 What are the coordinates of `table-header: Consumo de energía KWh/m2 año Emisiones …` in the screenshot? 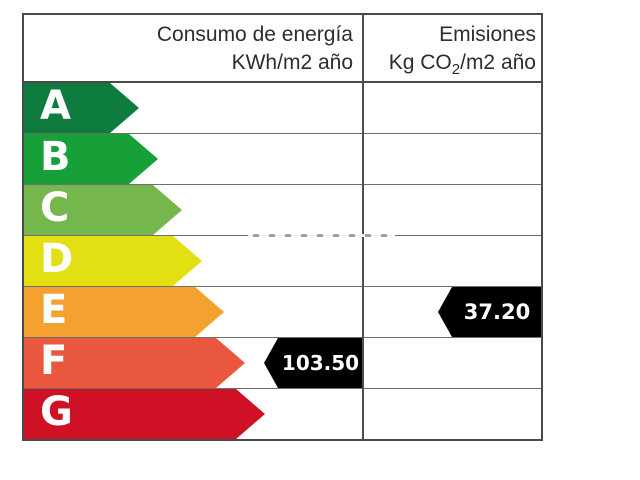 It's located at (282, 49).